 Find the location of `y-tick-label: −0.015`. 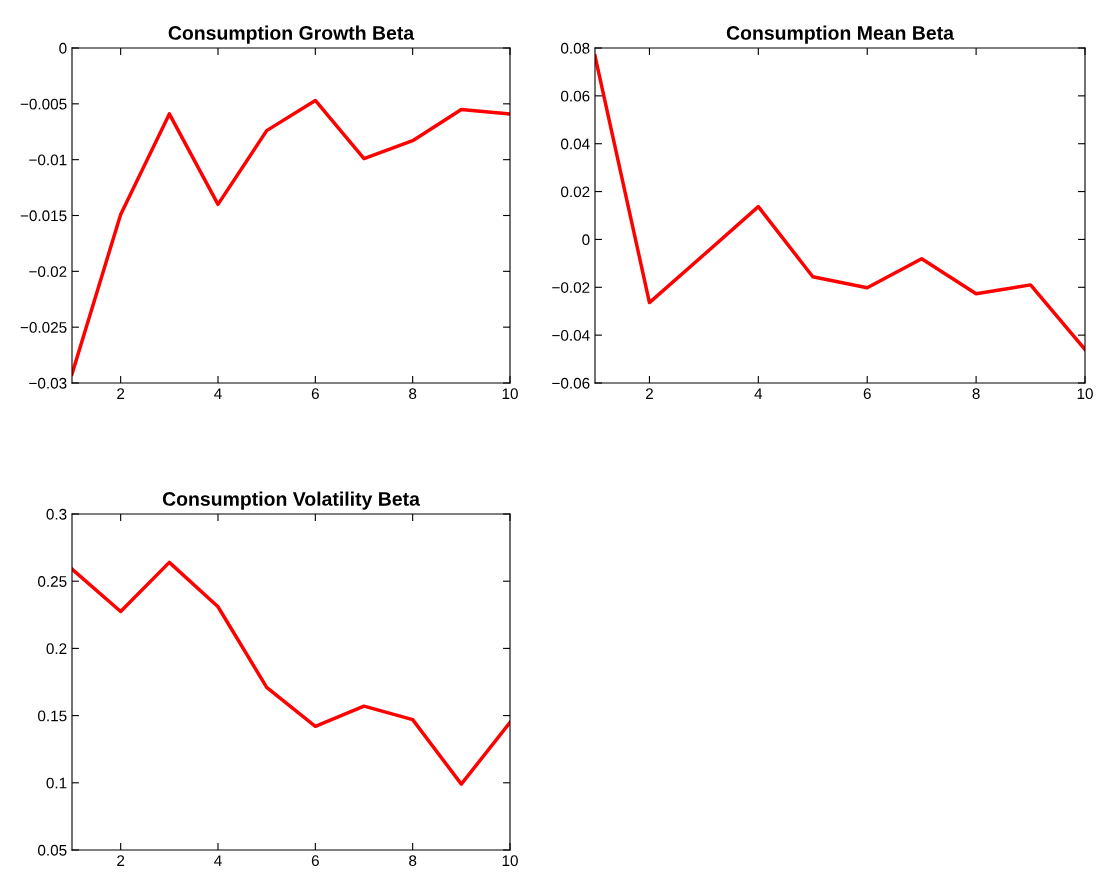

y-tick-label: −0.015 is located at coordinates (43, 216).